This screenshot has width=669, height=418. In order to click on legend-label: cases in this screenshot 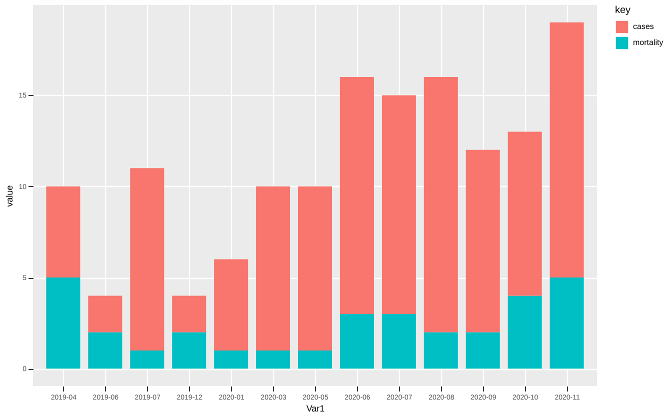, I will do `click(643, 26)`.